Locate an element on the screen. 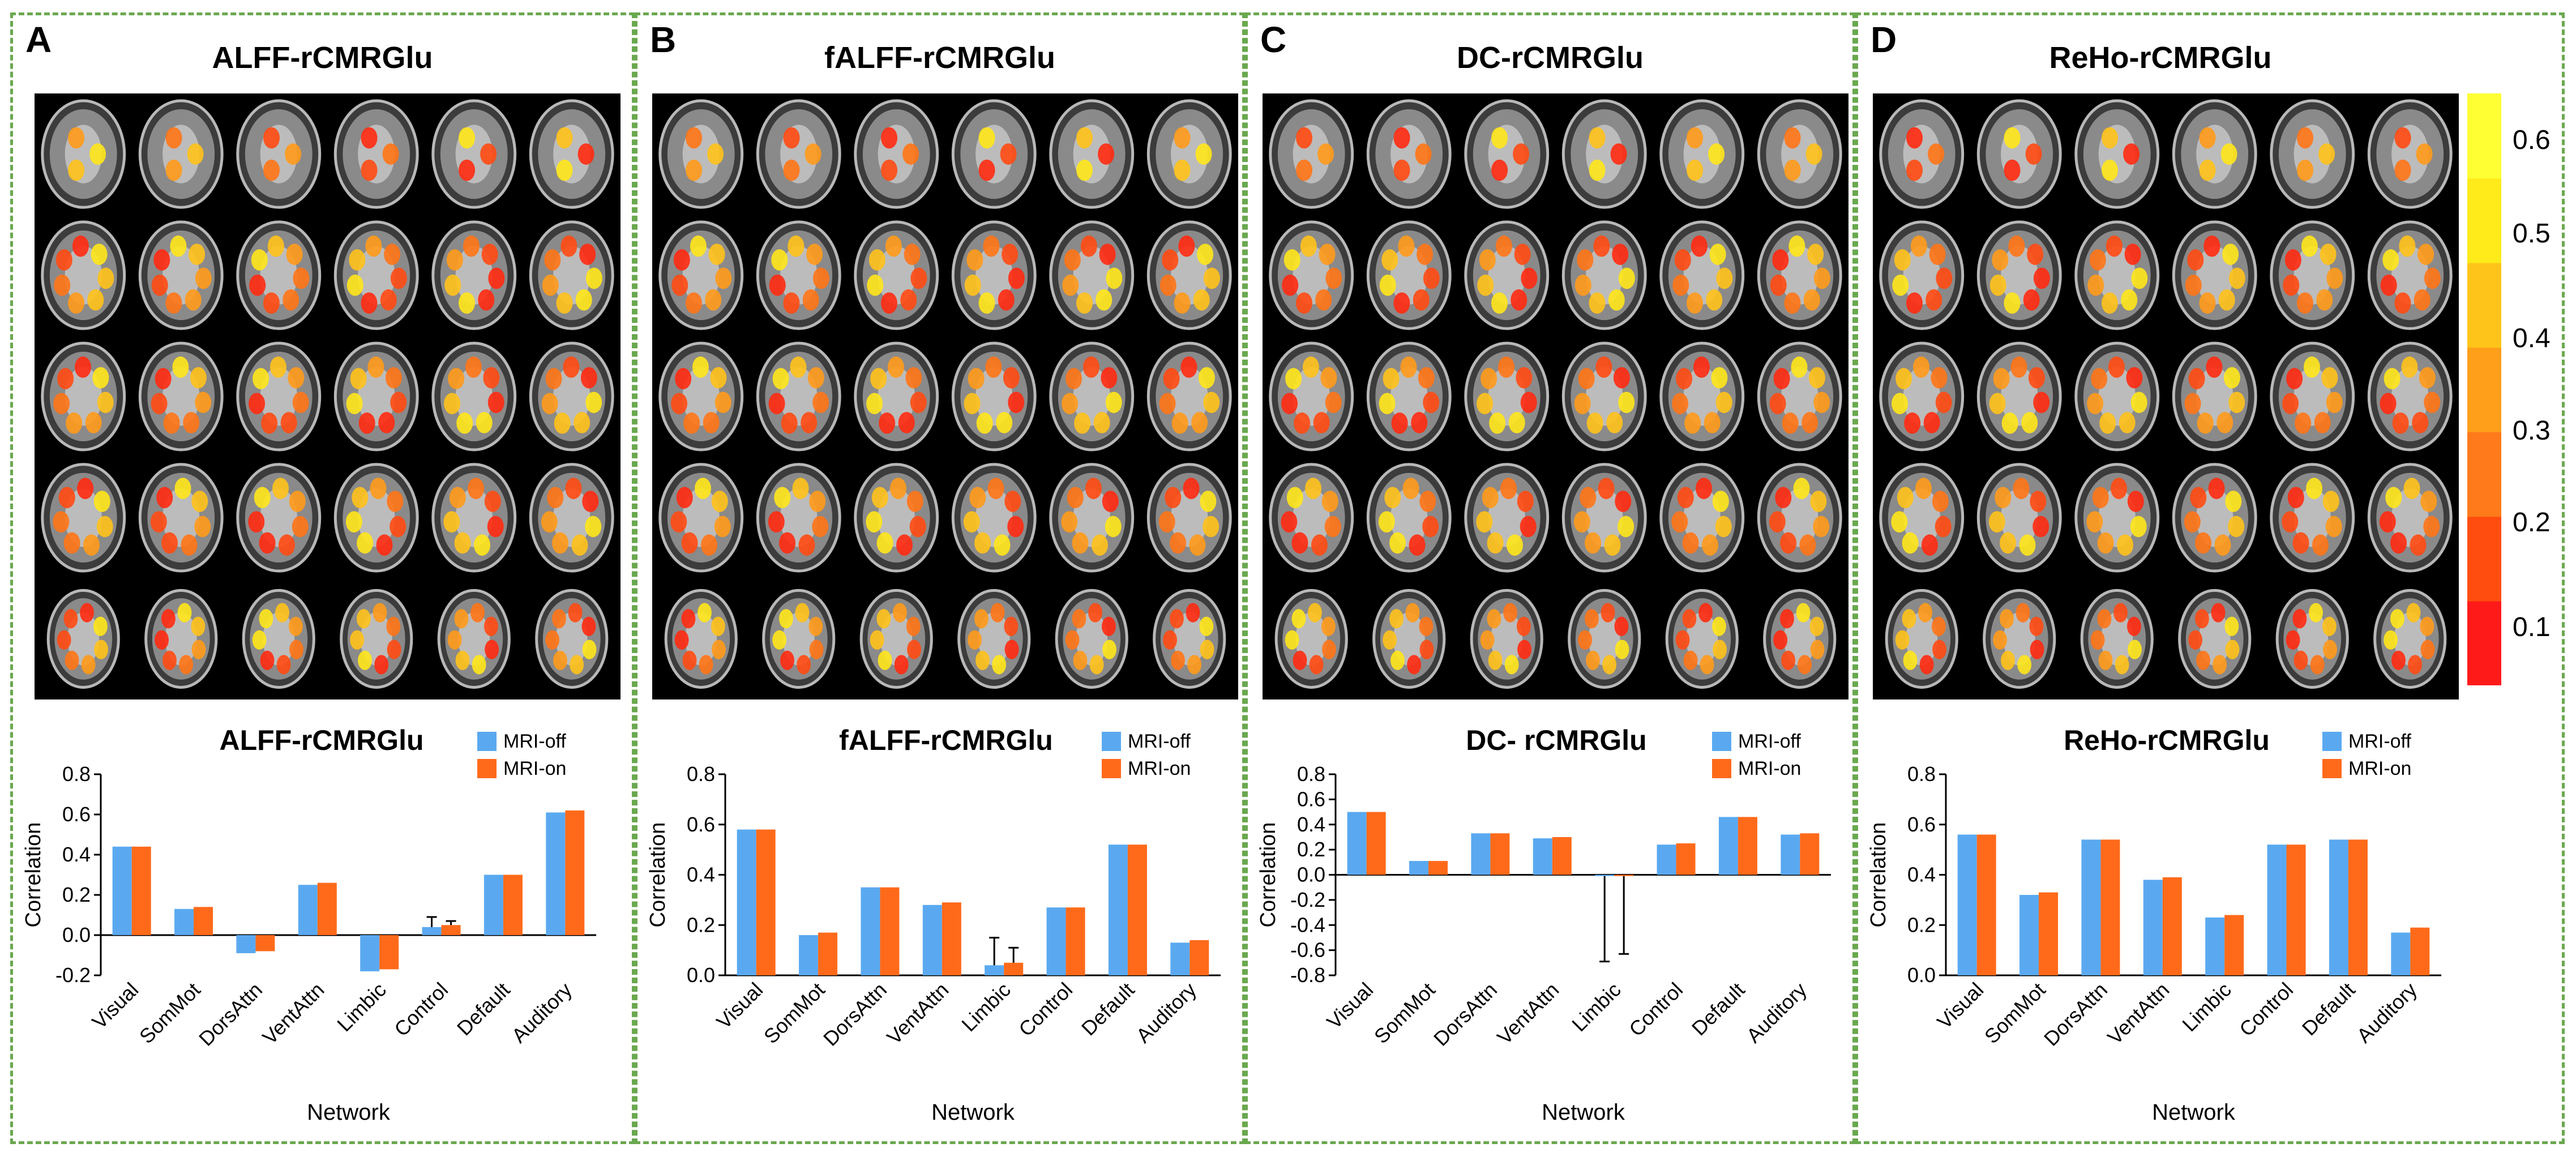 The image size is (2576, 1156). x-axis-label: Network is located at coordinates (2194, 1112).